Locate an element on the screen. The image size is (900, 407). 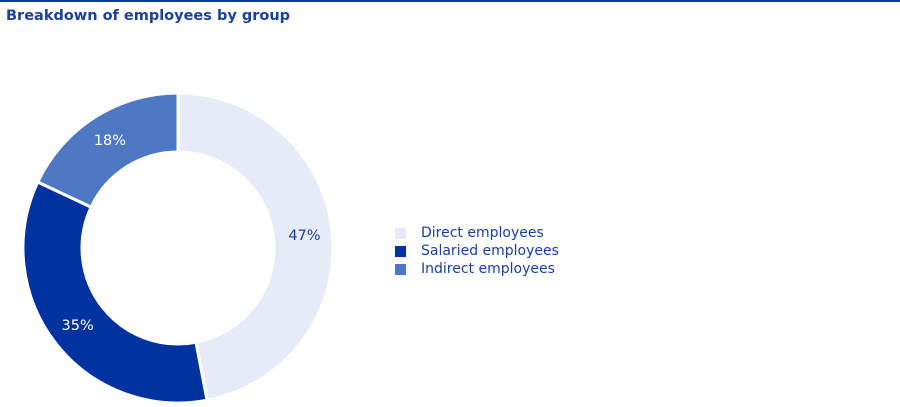
slice-value-label: 47% is located at coordinates (304, 236).